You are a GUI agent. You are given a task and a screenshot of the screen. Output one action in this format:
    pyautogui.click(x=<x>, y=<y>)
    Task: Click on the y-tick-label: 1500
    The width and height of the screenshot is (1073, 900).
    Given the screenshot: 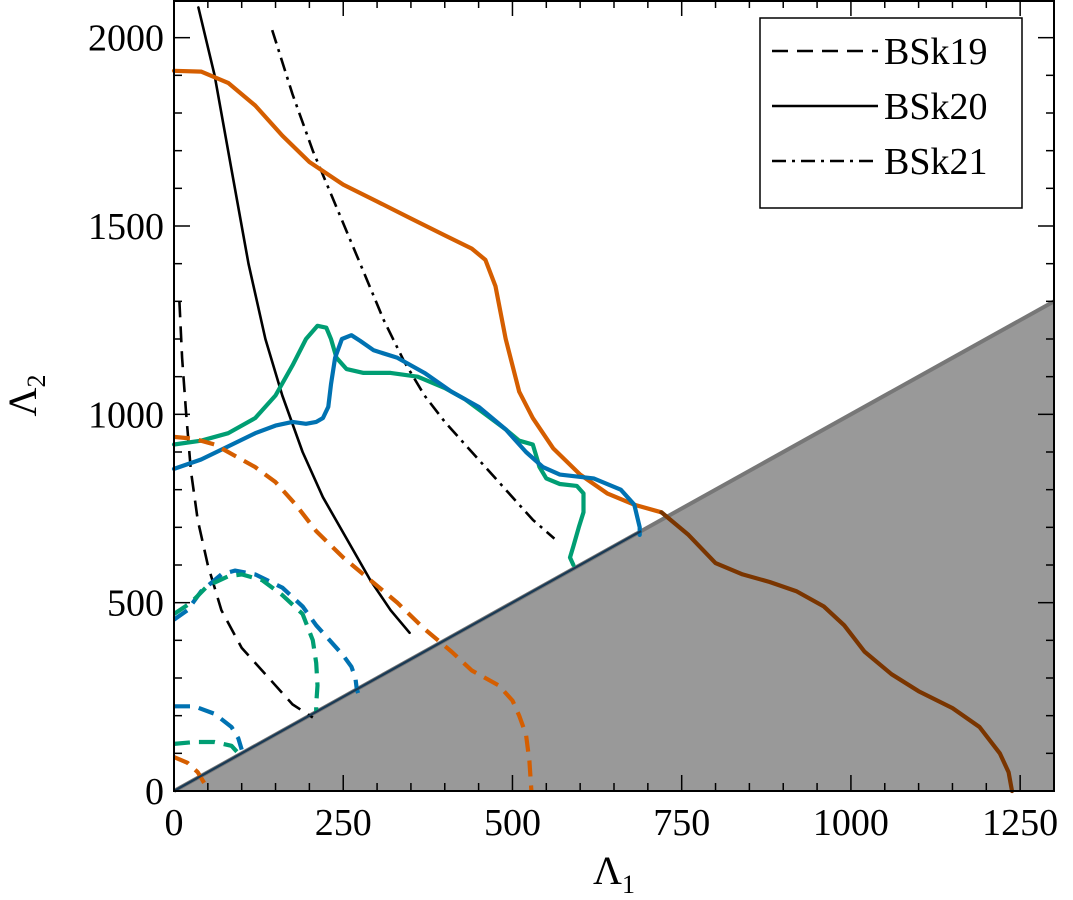 What is the action you would take?
    pyautogui.click(x=126, y=227)
    